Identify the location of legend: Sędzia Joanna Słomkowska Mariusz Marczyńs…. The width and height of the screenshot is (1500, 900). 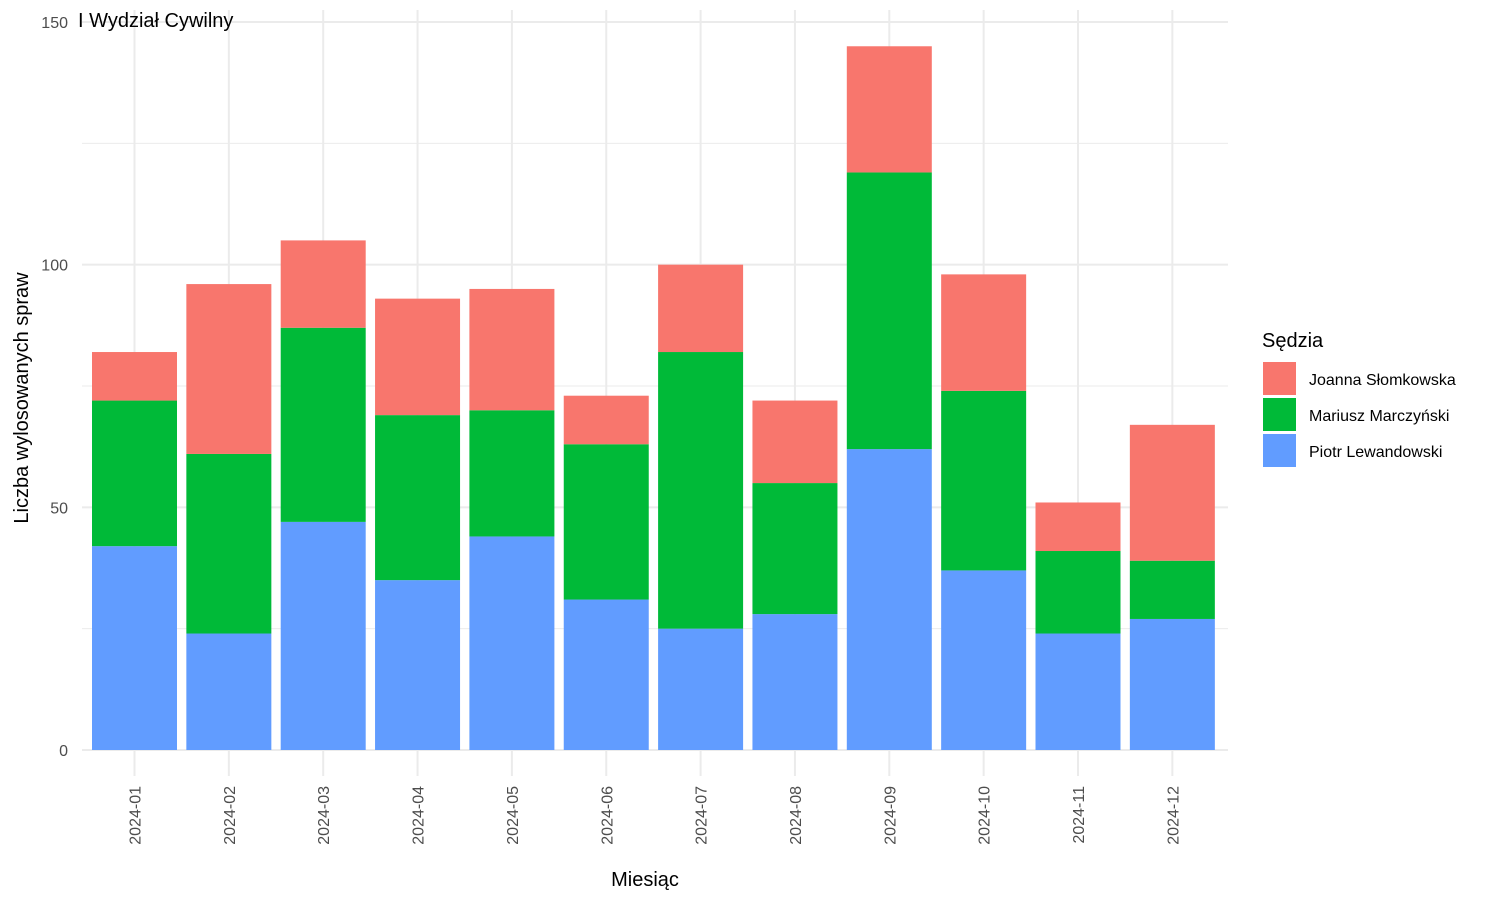
(1359, 398).